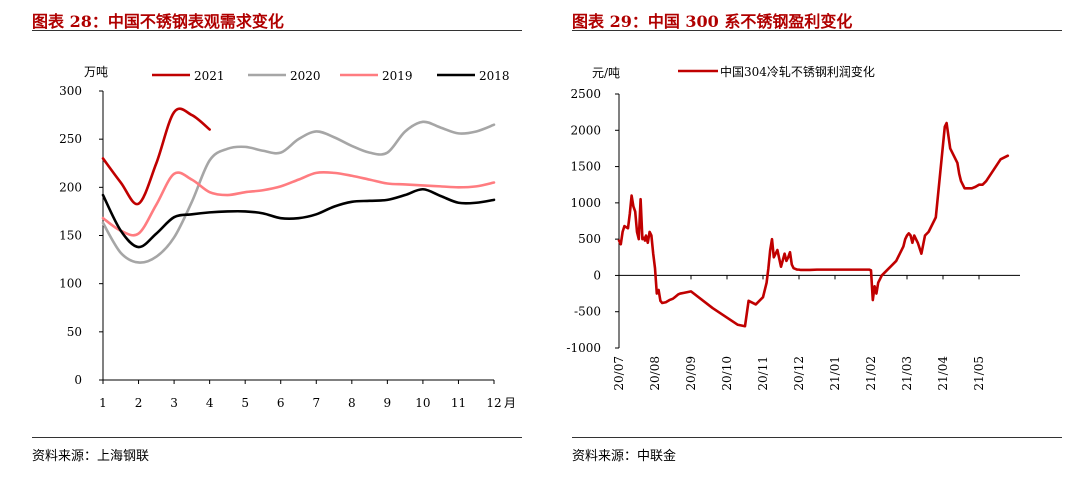  Describe the element at coordinates (422, 403) in the screenshot. I see `x-tick-label: 10` at that location.